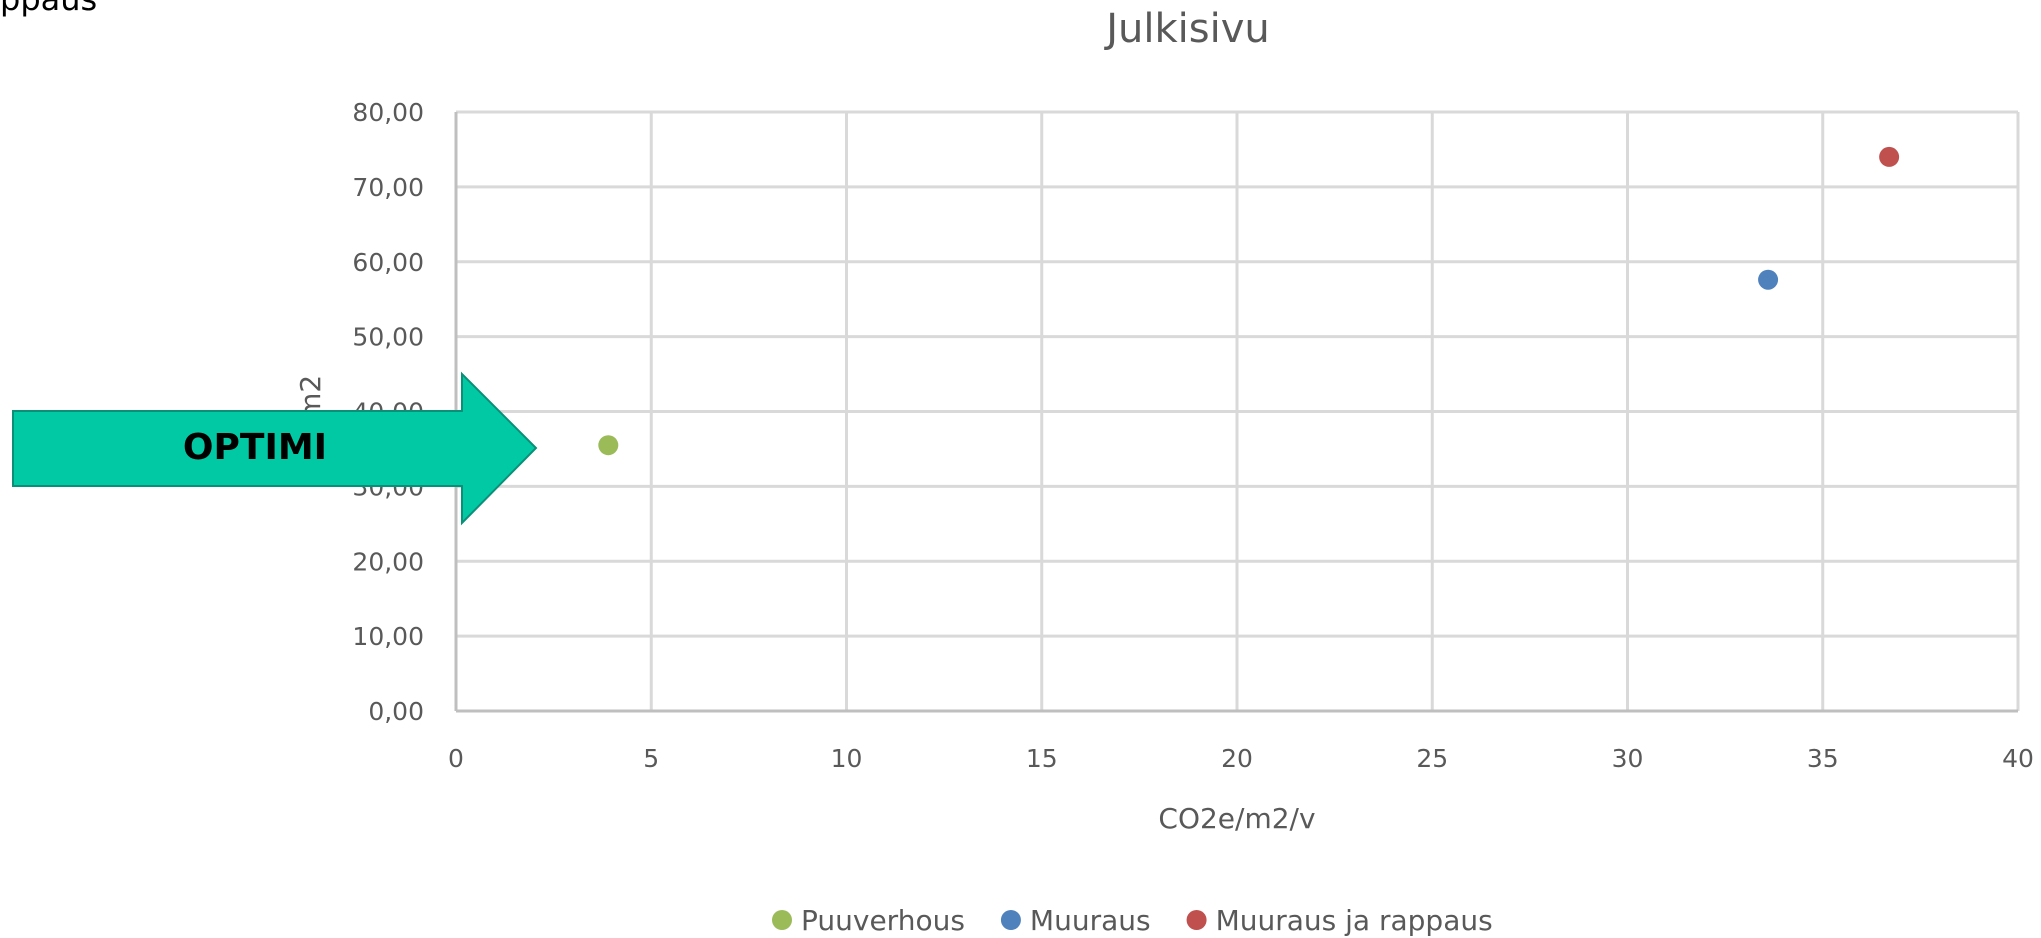 This screenshot has width=2041, height=938. What do you see at coordinates (1236, 818) in the screenshot?
I see `x-axis-label: CO2e/m2/v` at bounding box center [1236, 818].